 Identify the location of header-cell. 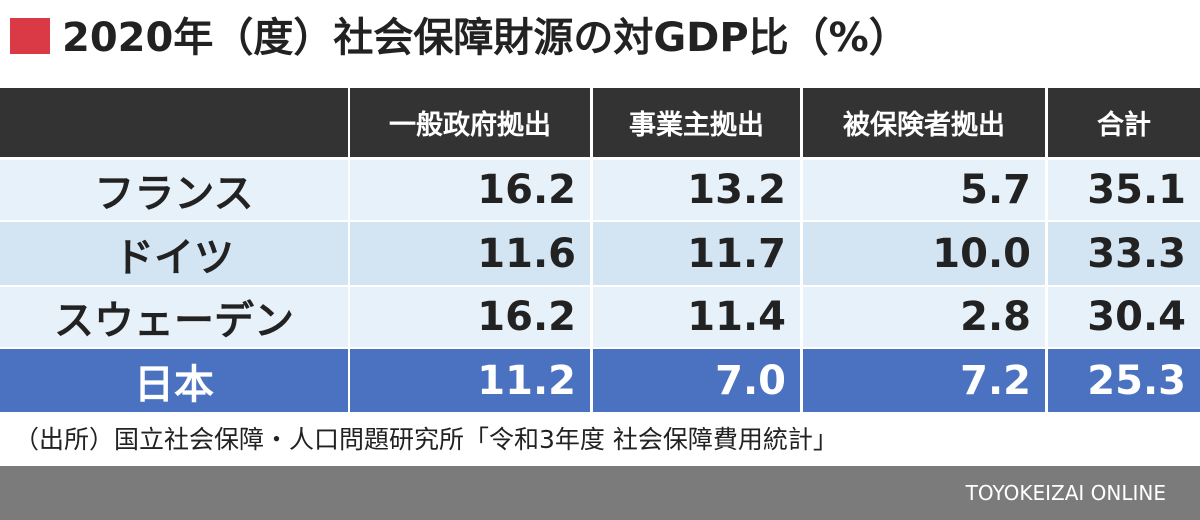
(174, 122).